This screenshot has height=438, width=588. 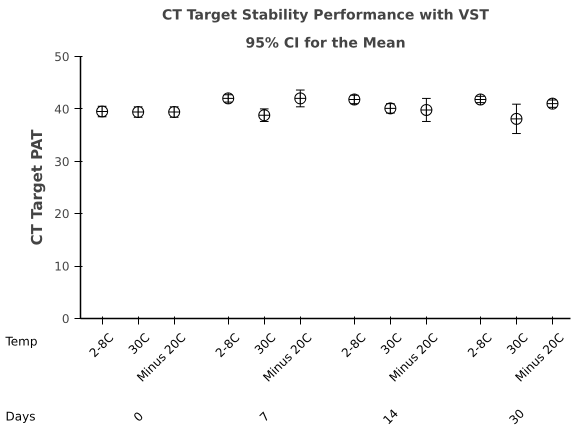 I want to click on y-axis-title: CT Target PAT, so click(x=37, y=187).